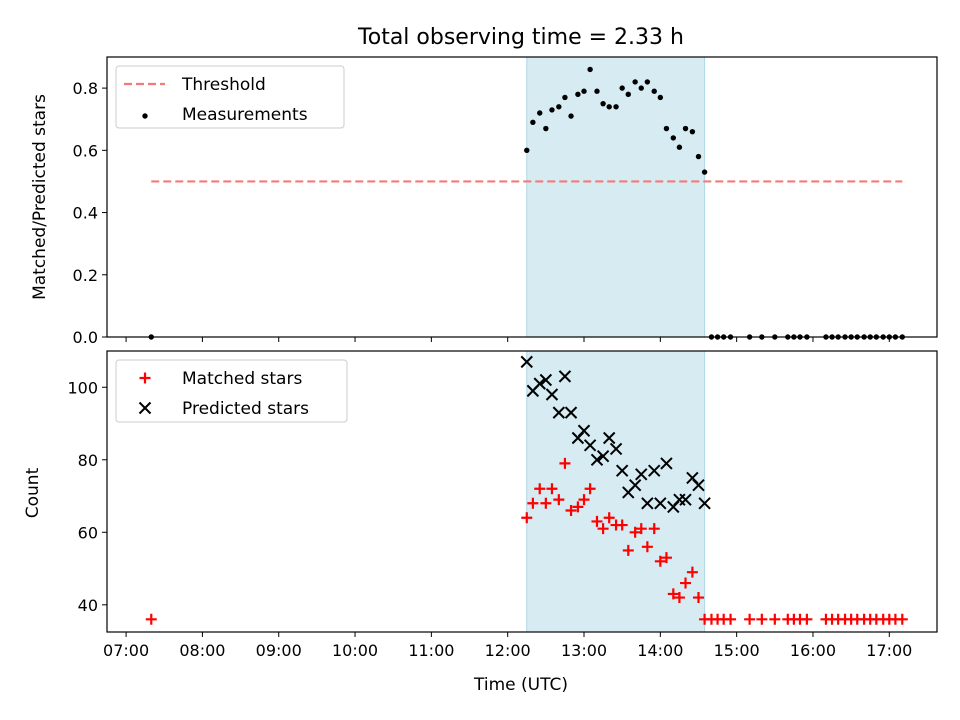 Image resolution: width=960 pixels, height=720 pixels. What do you see at coordinates (85, 88) in the screenshot?
I see `top-y-tick-label: 0.8` at bounding box center [85, 88].